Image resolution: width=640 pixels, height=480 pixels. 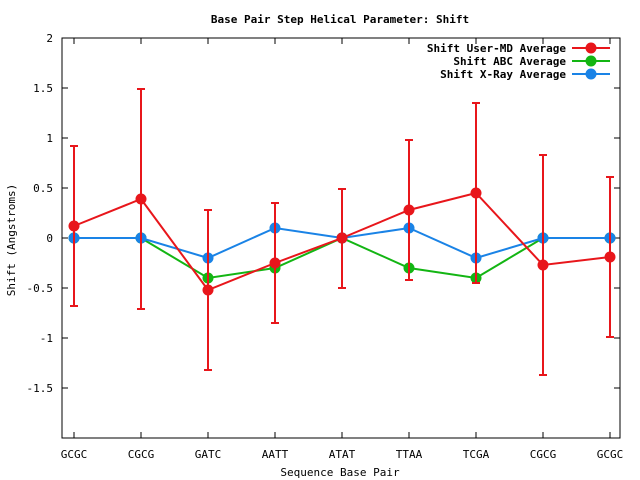 I want to click on y-tick-label: 1, so click(x=49, y=138).